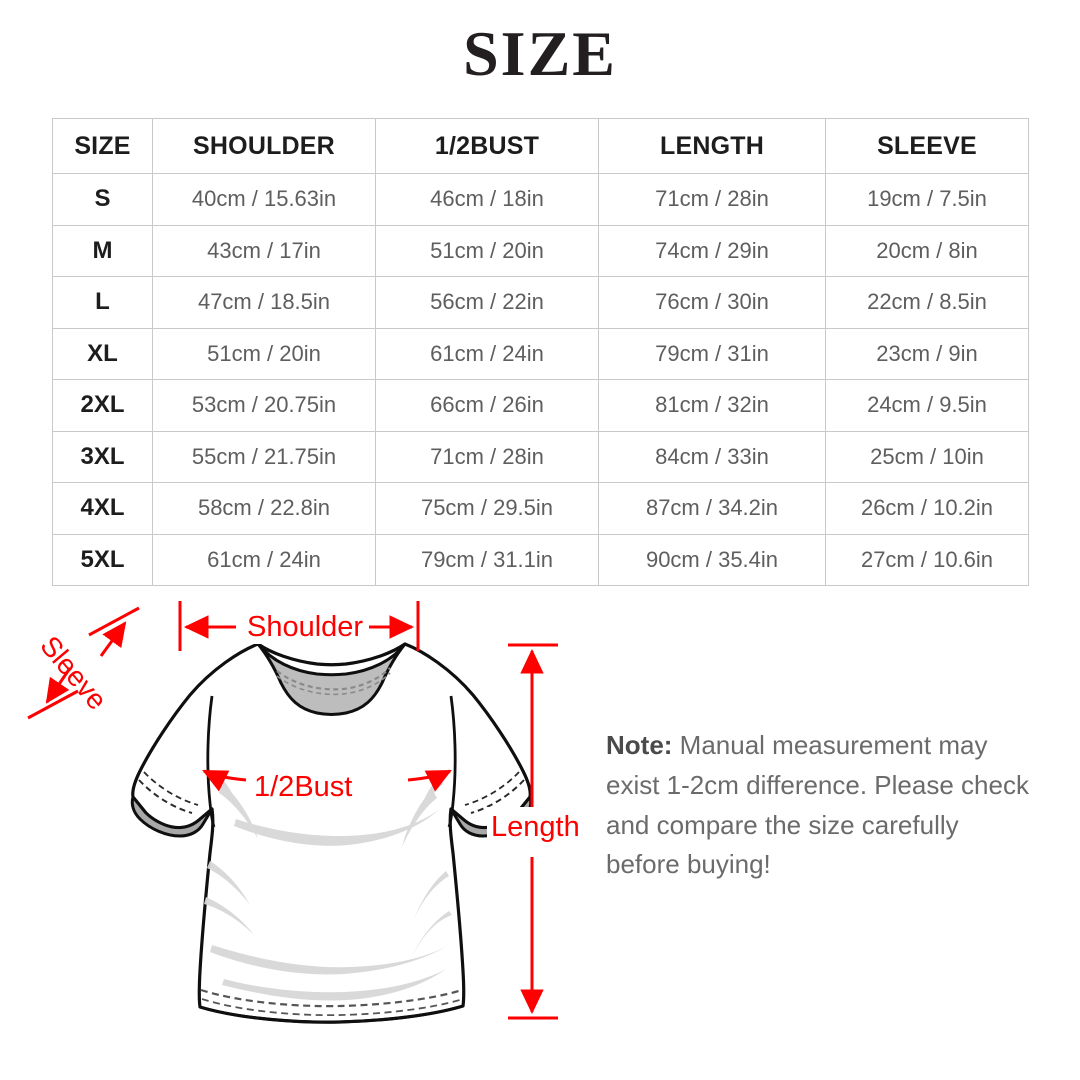 This screenshot has width=1080, height=1080. What do you see at coordinates (303, 787) in the screenshot?
I see `bust-label: 1/2Bust` at bounding box center [303, 787].